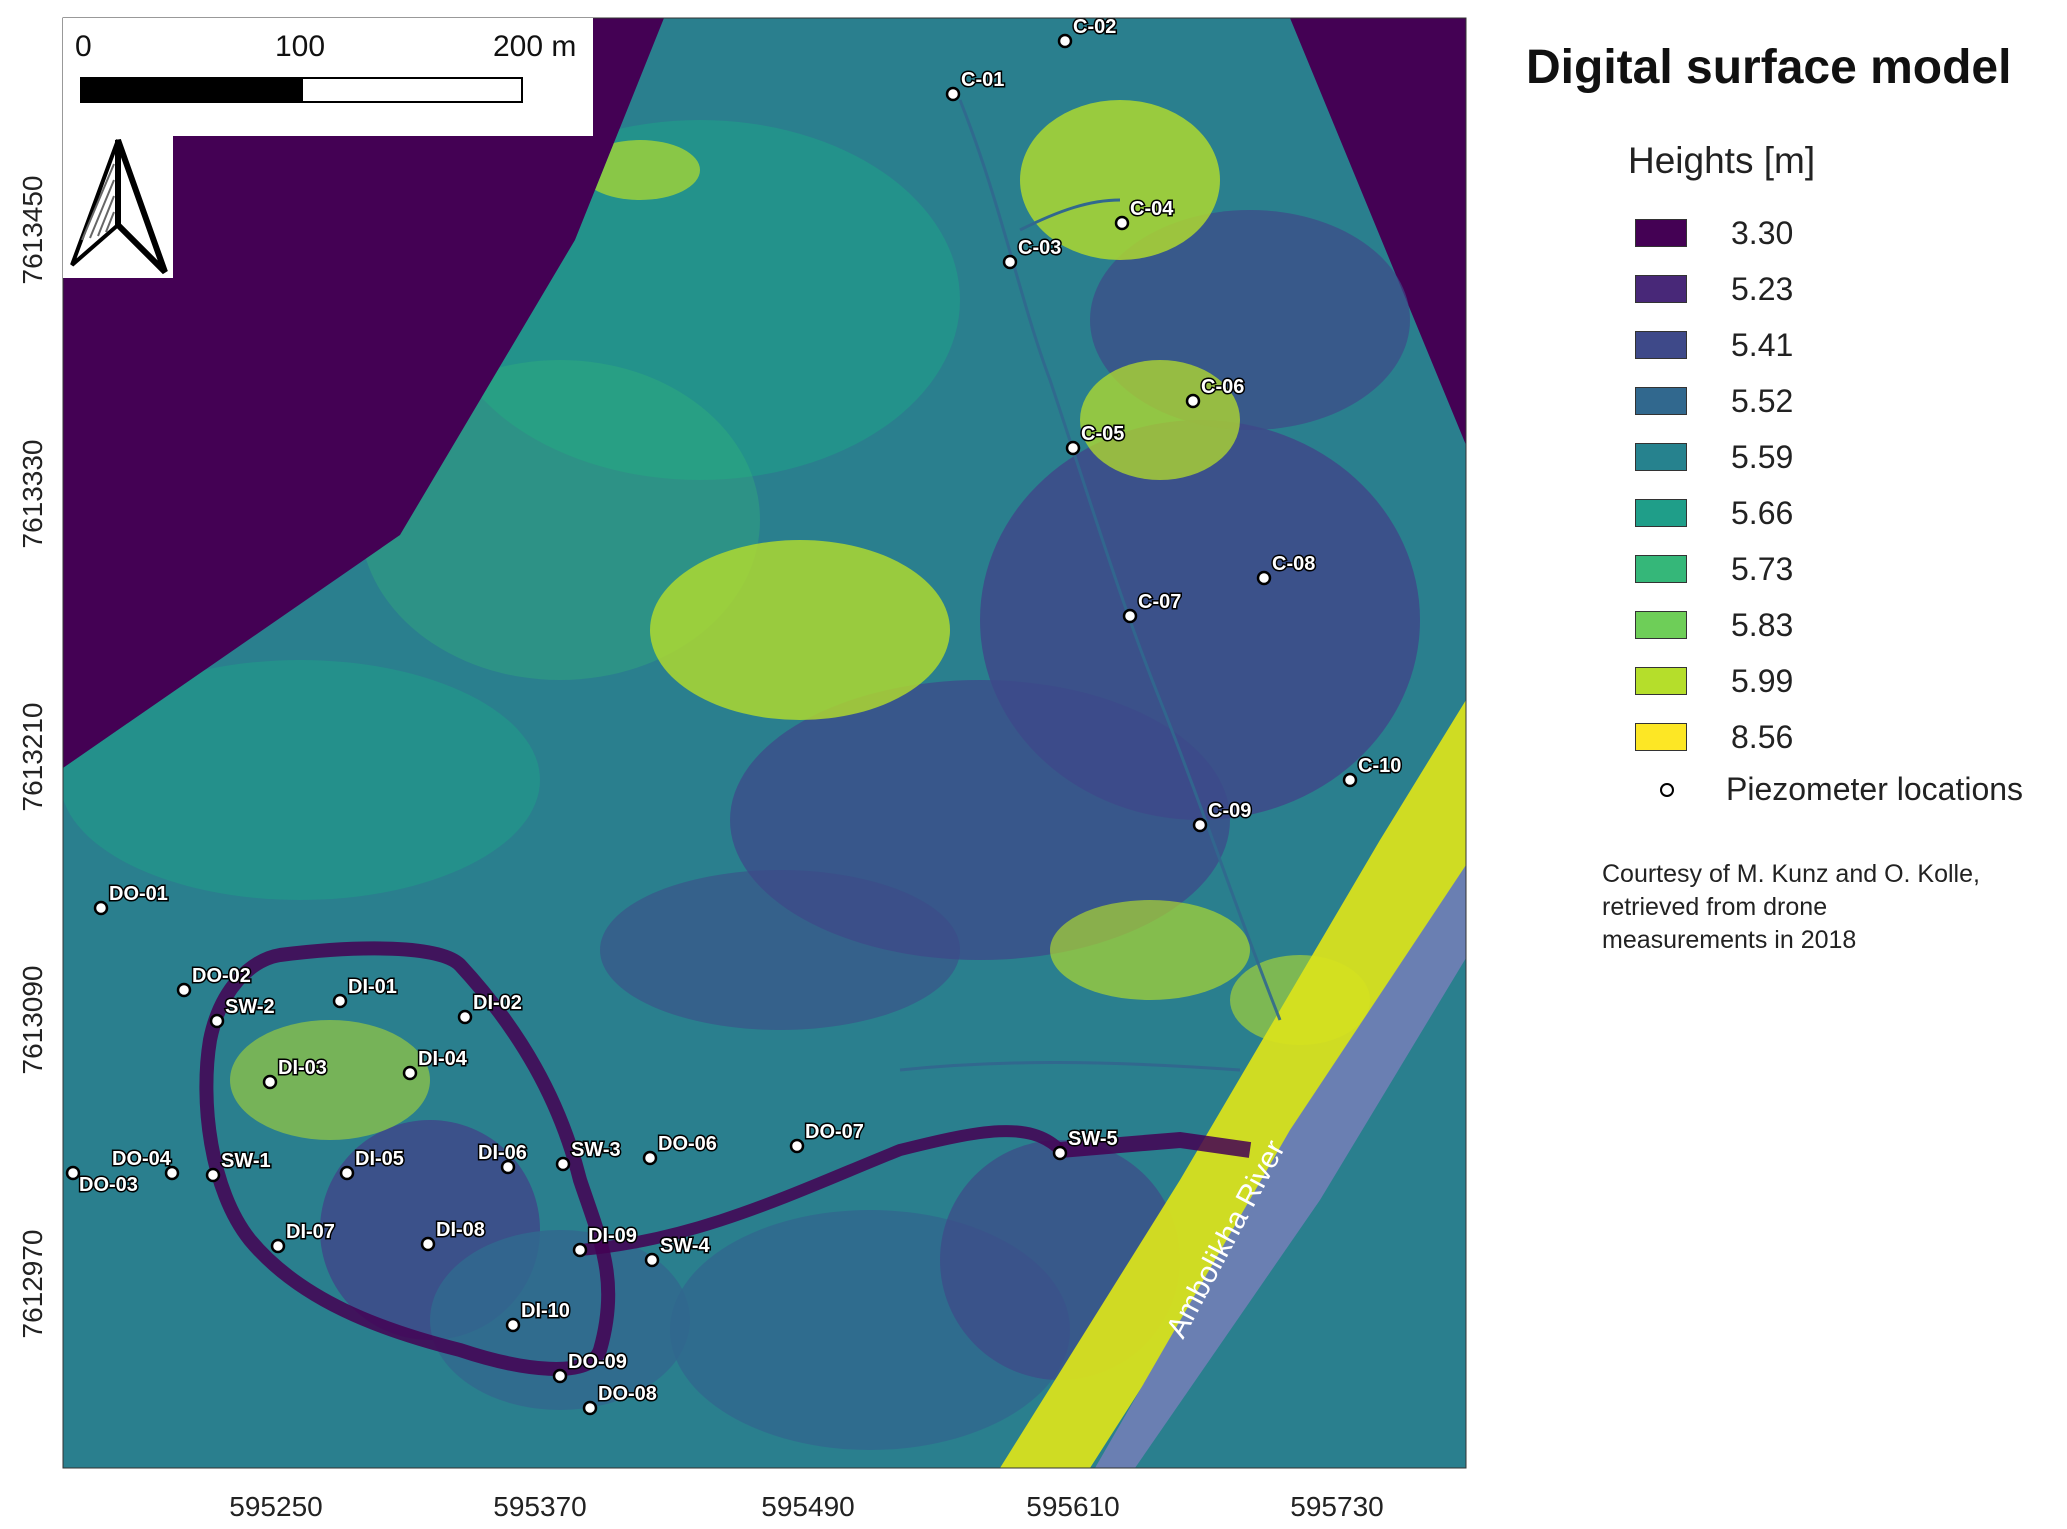  Describe the element at coordinates (982, 80) in the screenshot. I see `piezometer-label: C-01` at that location.